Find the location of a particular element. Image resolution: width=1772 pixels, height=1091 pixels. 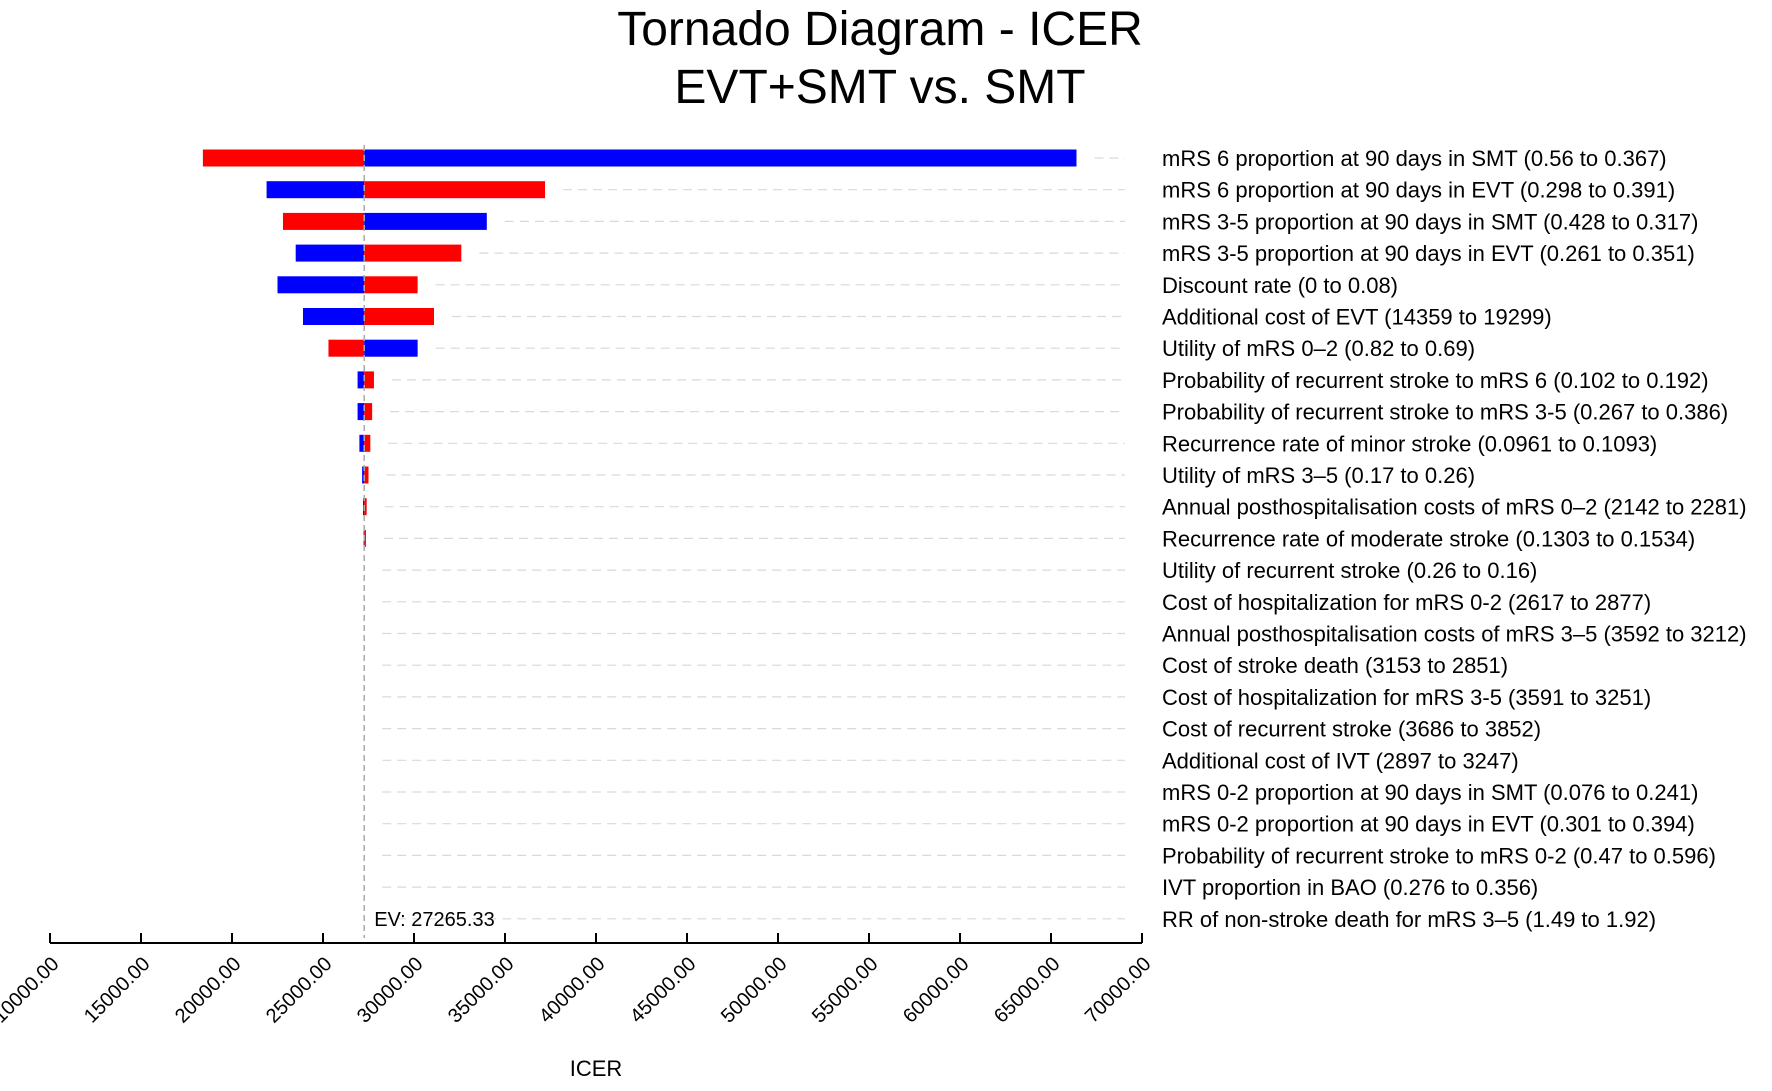

x-tick-label: 50000.00 is located at coordinates (754, 990).